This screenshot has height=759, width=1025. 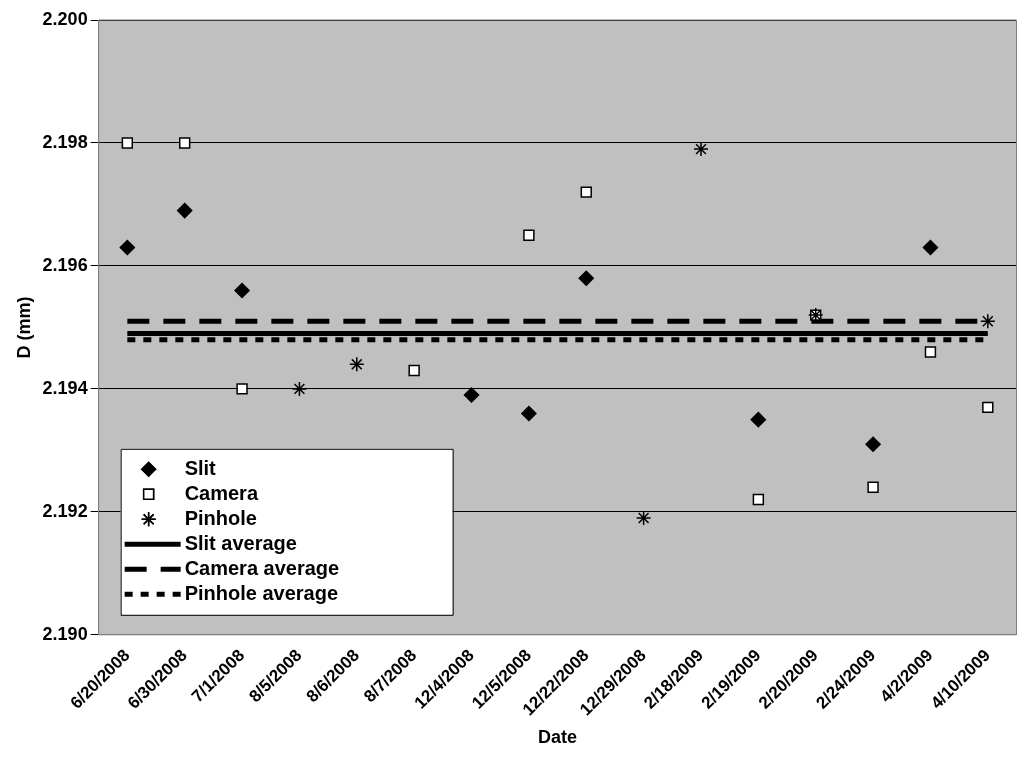 What do you see at coordinates (65, 264) in the screenshot?
I see `y-tick-label: 2.196` at bounding box center [65, 264].